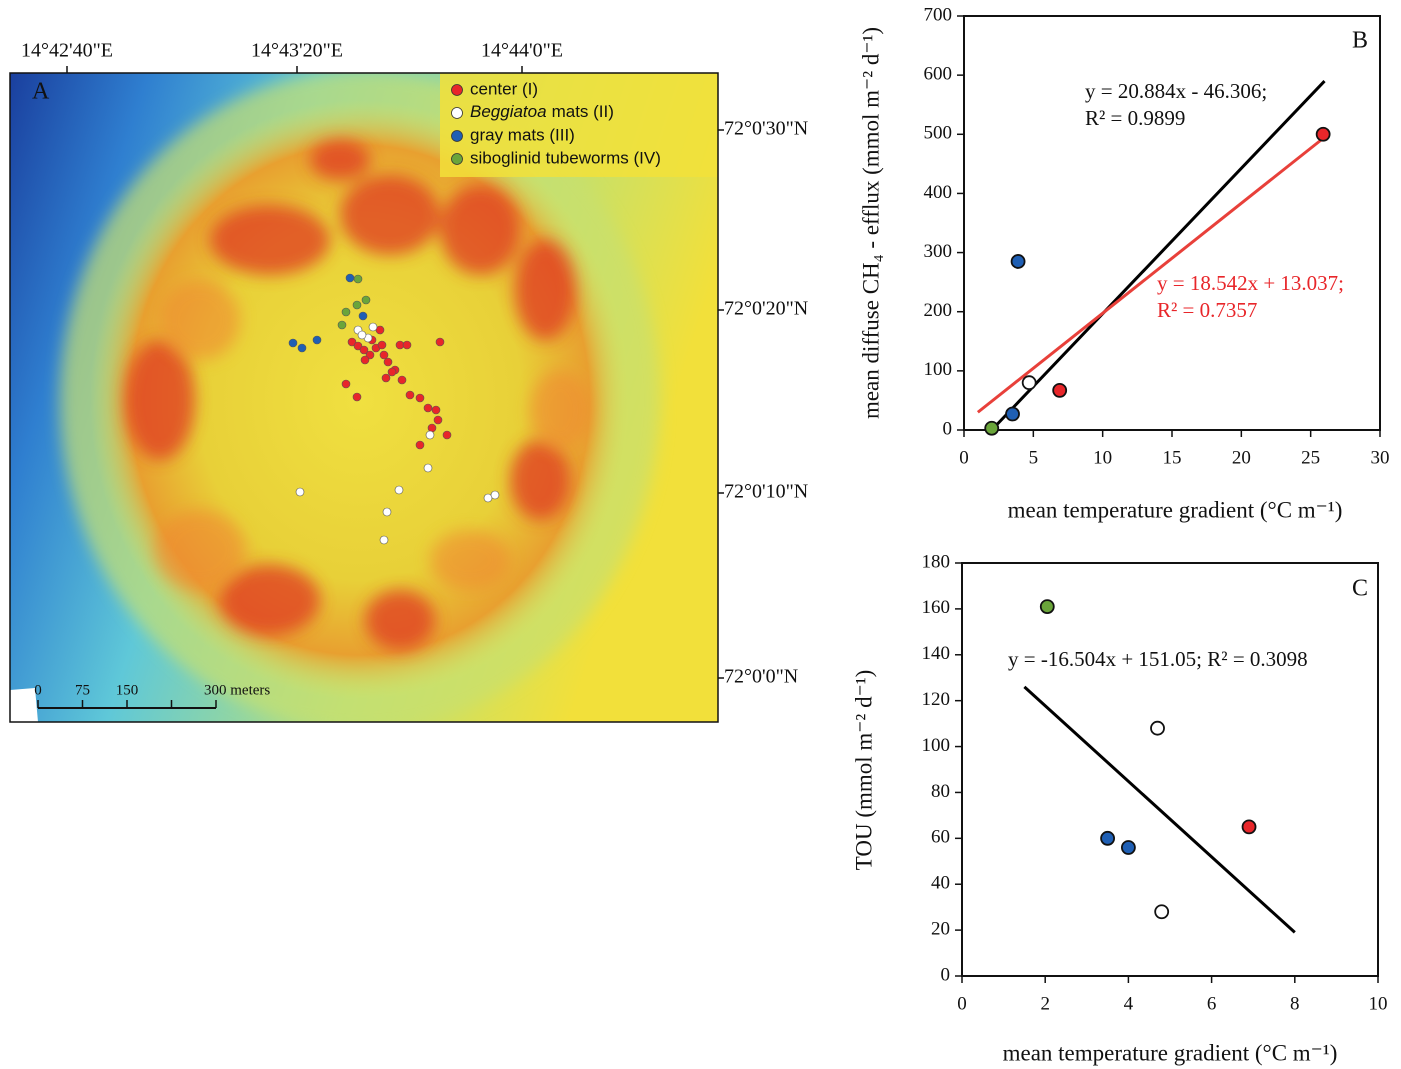 This screenshot has width=1401, height=1069. What do you see at coordinates (565, 157) in the screenshot?
I see `legend-label: siboglinid tubeworms (IV)` at bounding box center [565, 157].